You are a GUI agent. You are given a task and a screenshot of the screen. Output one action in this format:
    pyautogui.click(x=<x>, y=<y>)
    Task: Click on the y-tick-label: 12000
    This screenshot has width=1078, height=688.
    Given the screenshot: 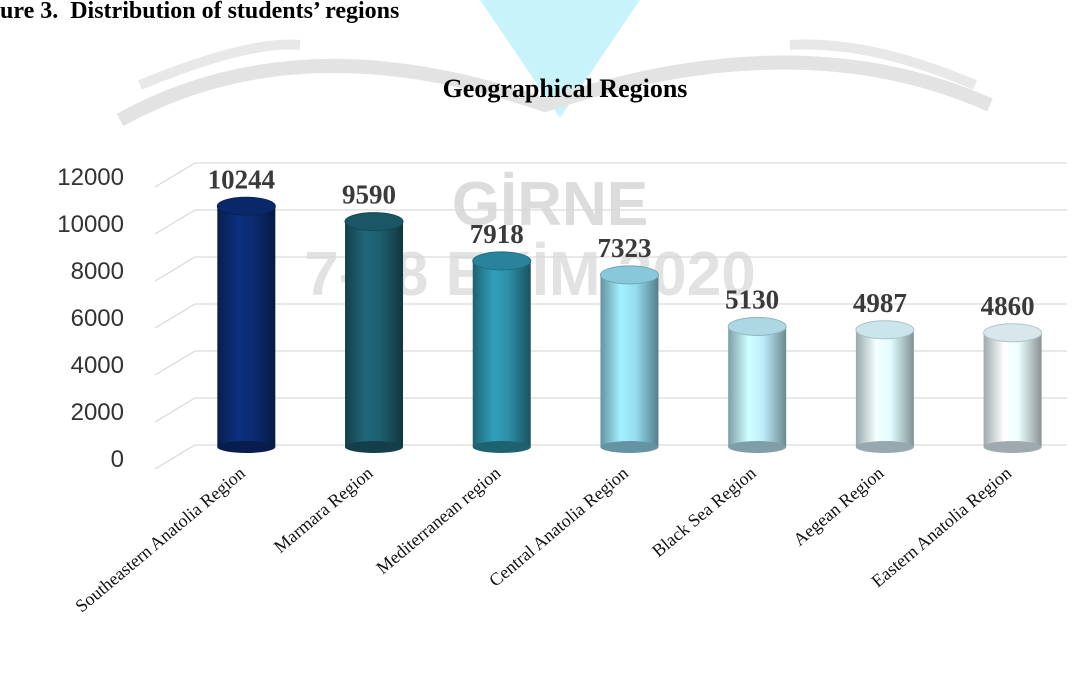 What is the action you would take?
    pyautogui.click(x=90, y=177)
    